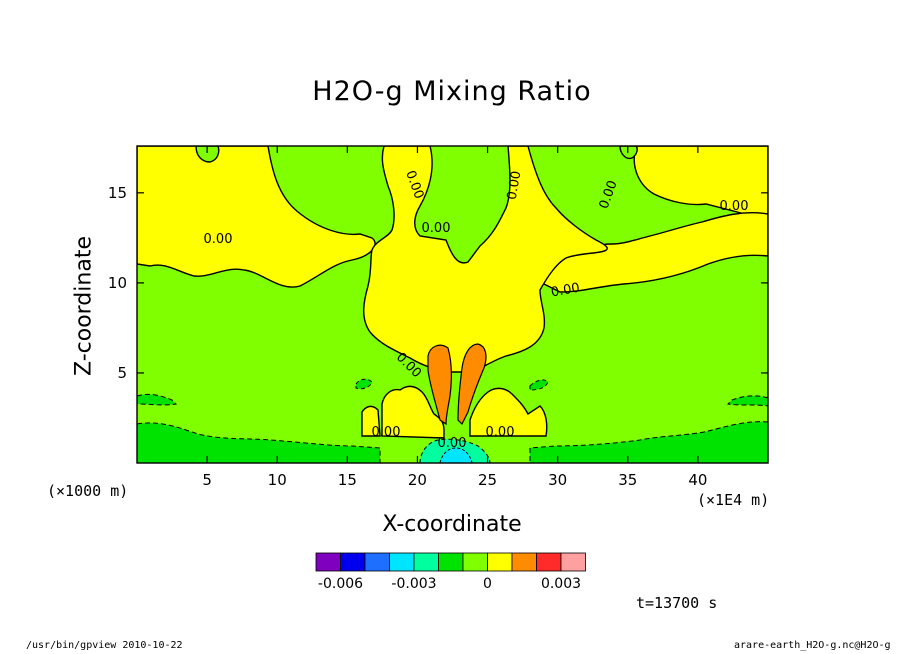  Describe the element at coordinates (417, 480) in the screenshot. I see `x-tick-label: 20` at that location.